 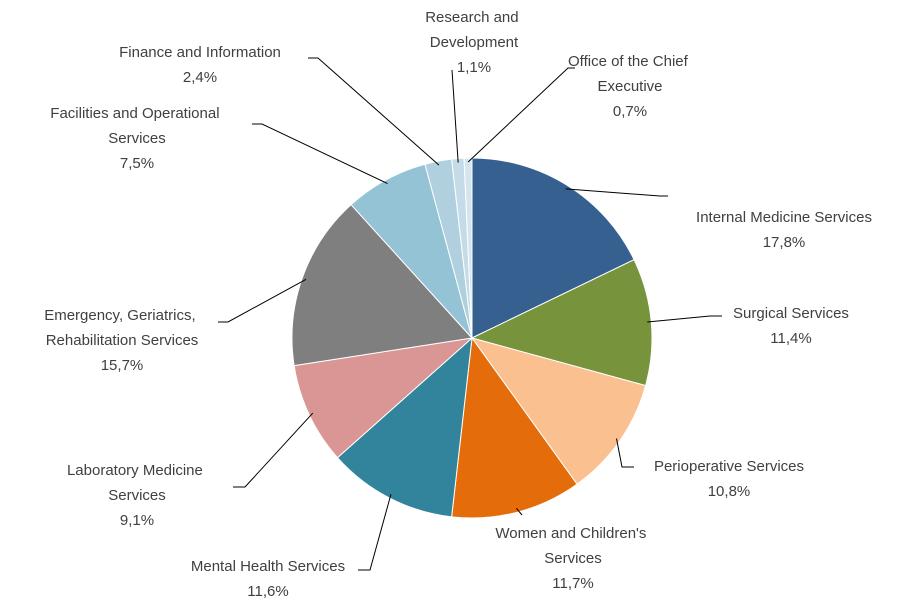 I want to click on label-line: Research and, so click(x=474, y=17).